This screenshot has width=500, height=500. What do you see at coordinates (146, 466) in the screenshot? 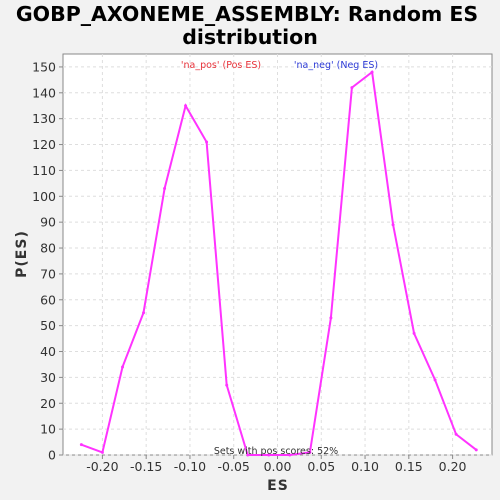
I see `x-tick-label: -0.15` at bounding box center [146, 466].